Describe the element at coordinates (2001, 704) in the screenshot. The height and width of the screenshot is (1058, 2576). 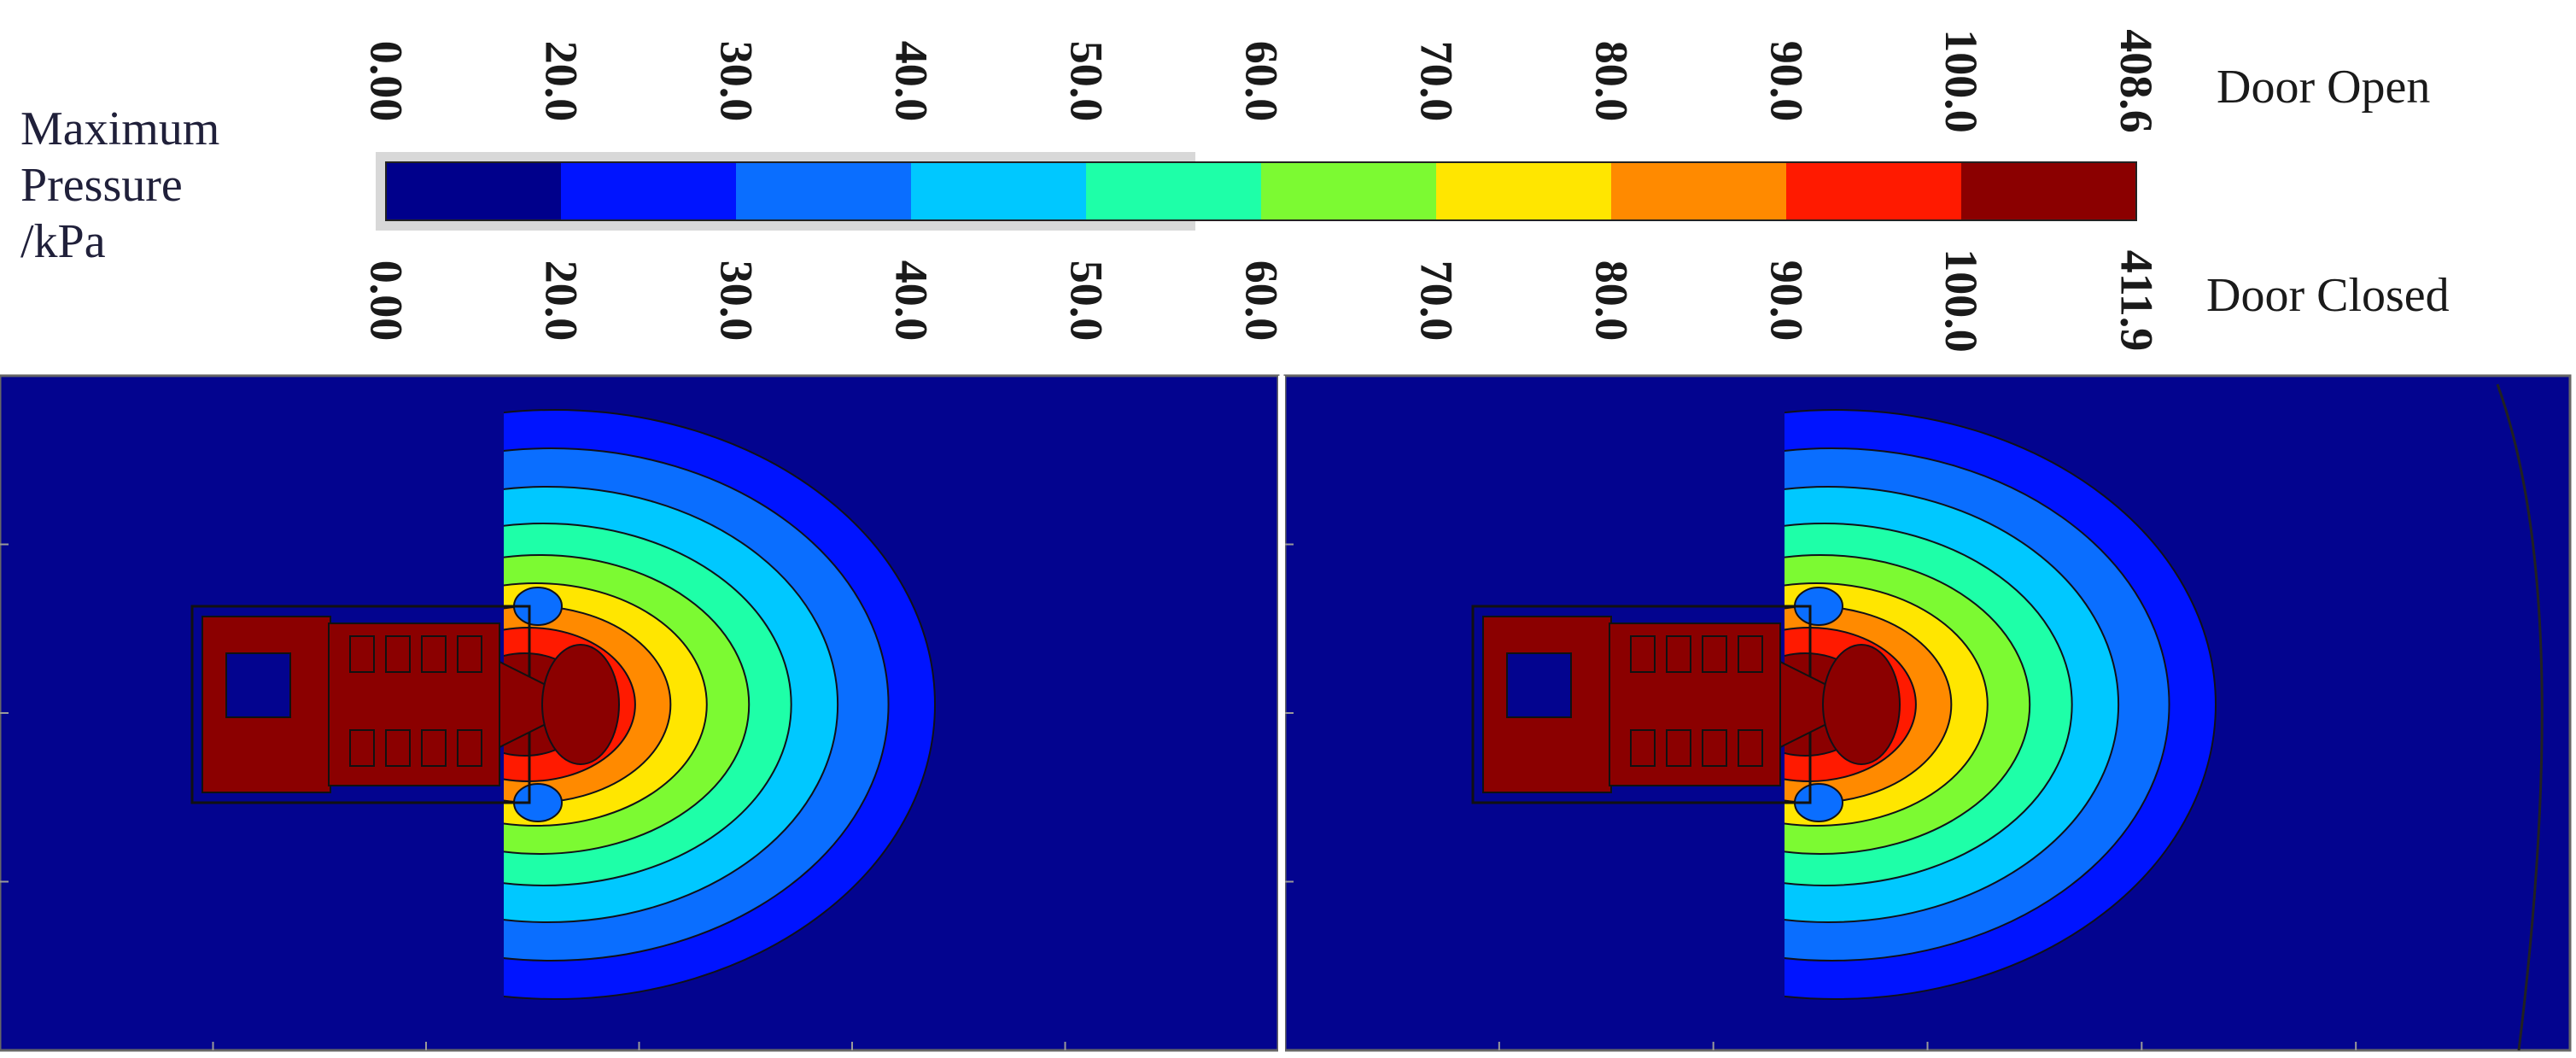
I see `pressure-contours` at that location.